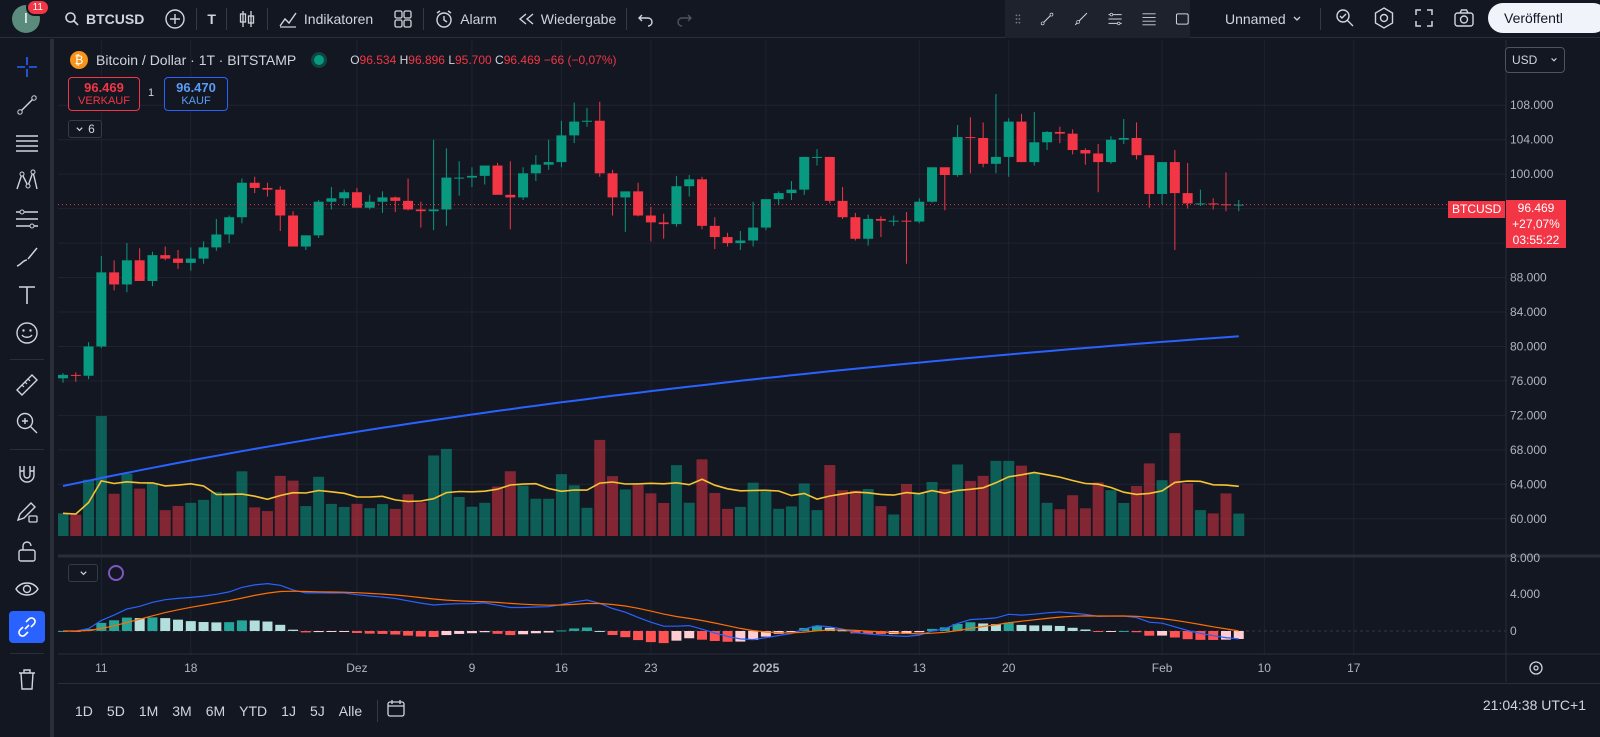  What do you see at coordinates (211, 19) in the screenshot?
I see `interval-button: T` at bounding box center [211, 19].